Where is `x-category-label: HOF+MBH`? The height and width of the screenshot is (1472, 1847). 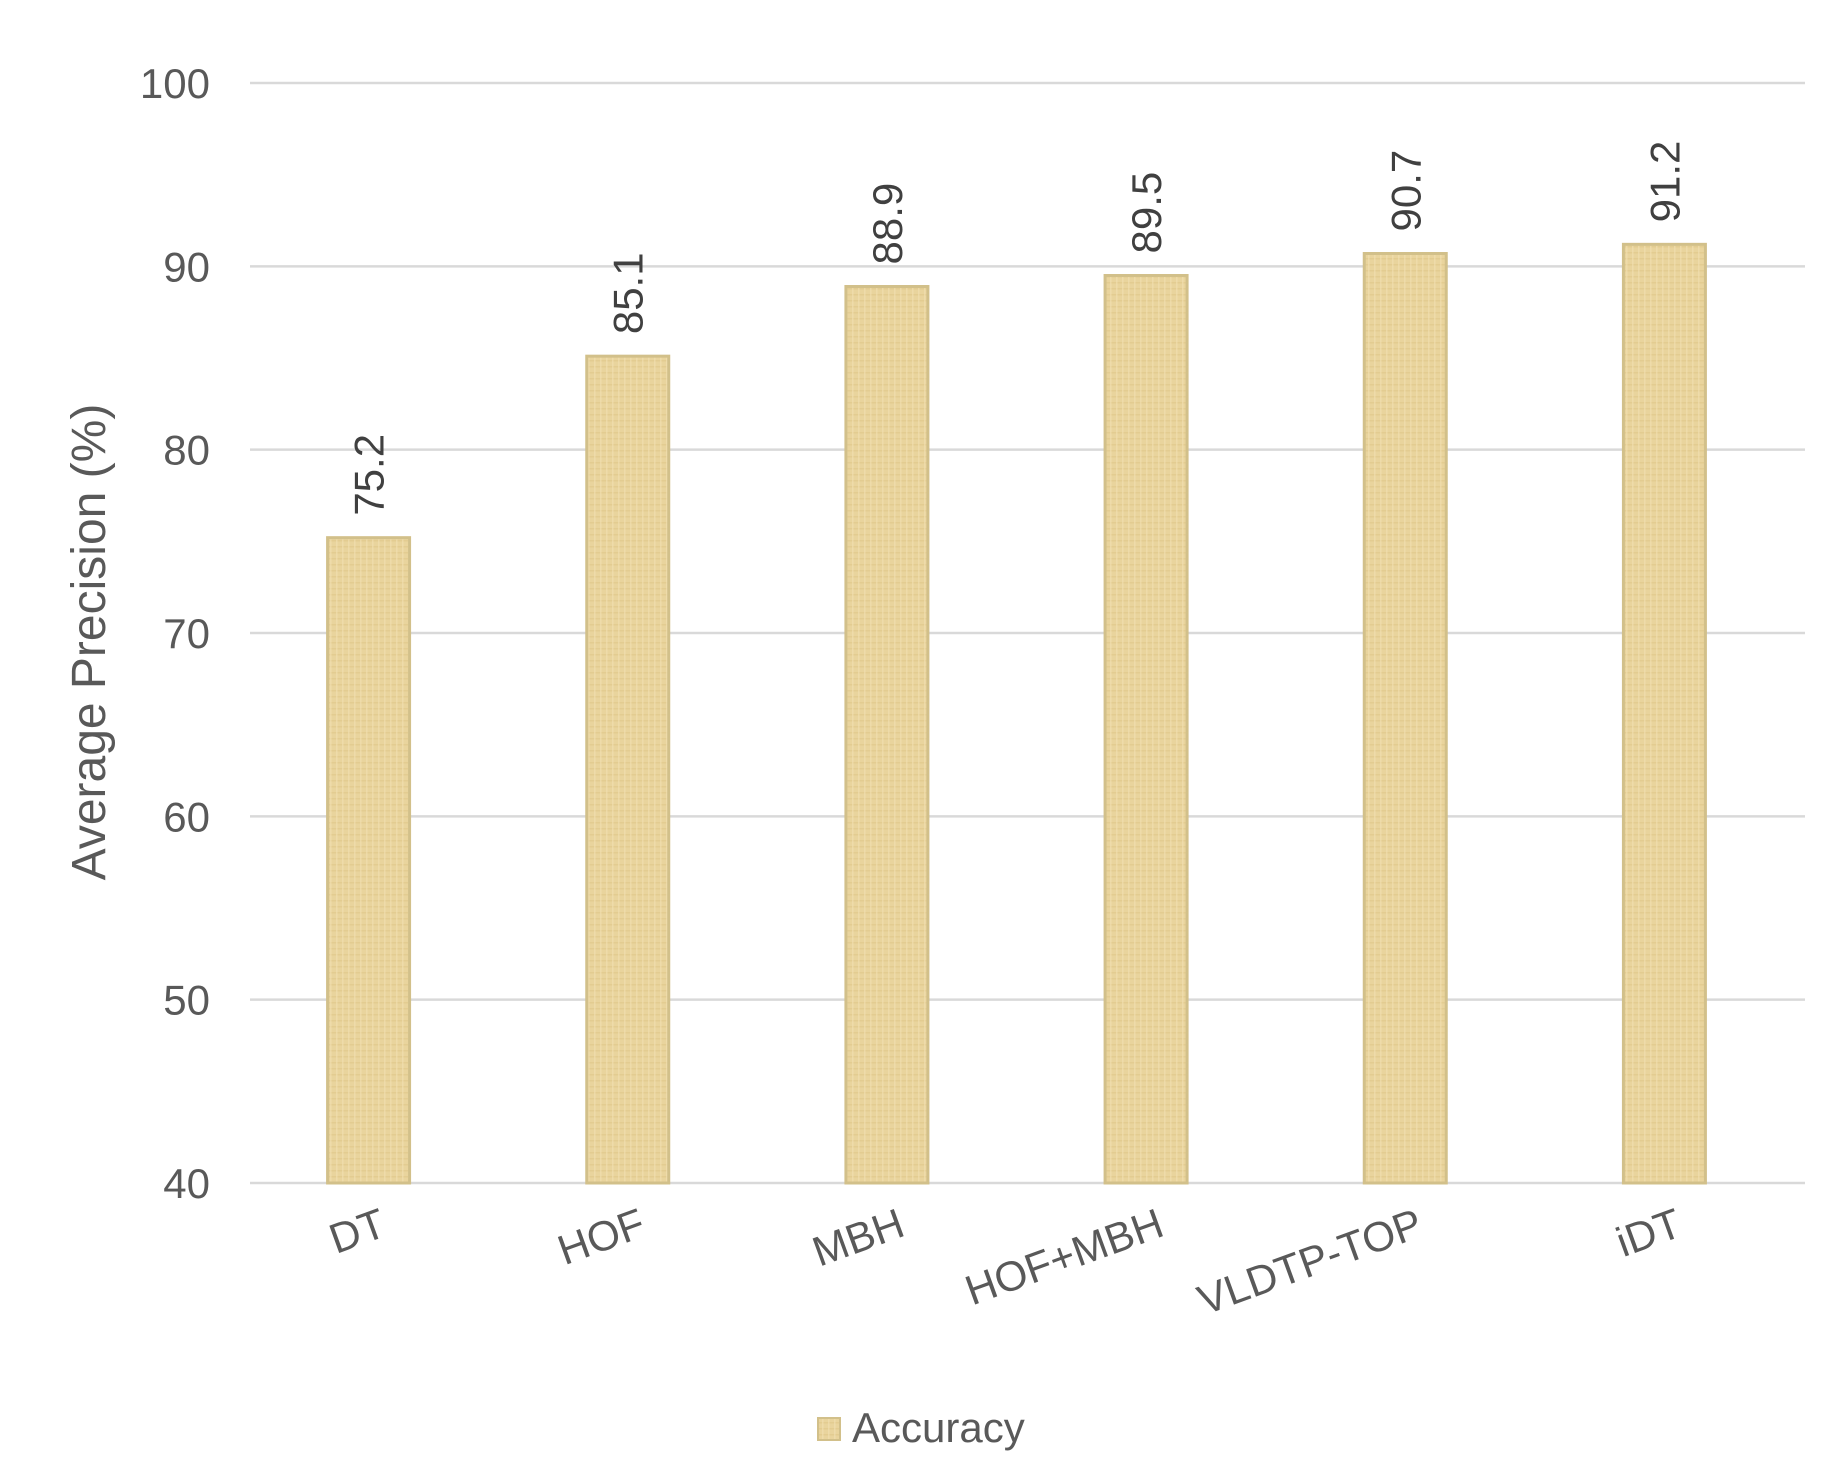 x-category-label: HOF+MBH is located at coordinates (1064, 1256).